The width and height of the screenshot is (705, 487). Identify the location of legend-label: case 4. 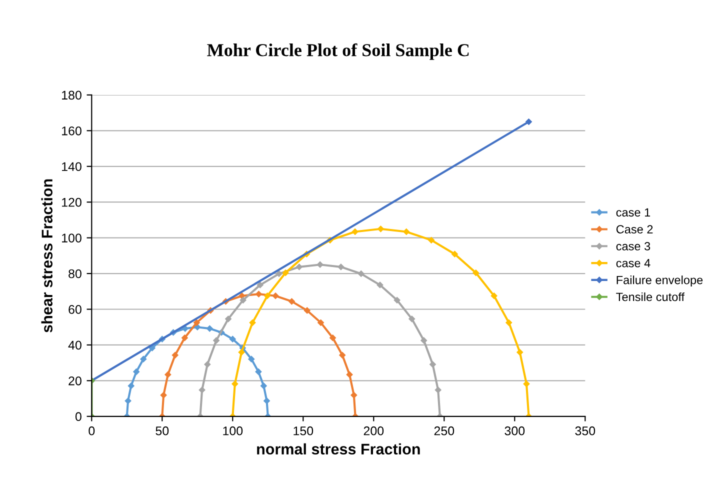
(633, 263).